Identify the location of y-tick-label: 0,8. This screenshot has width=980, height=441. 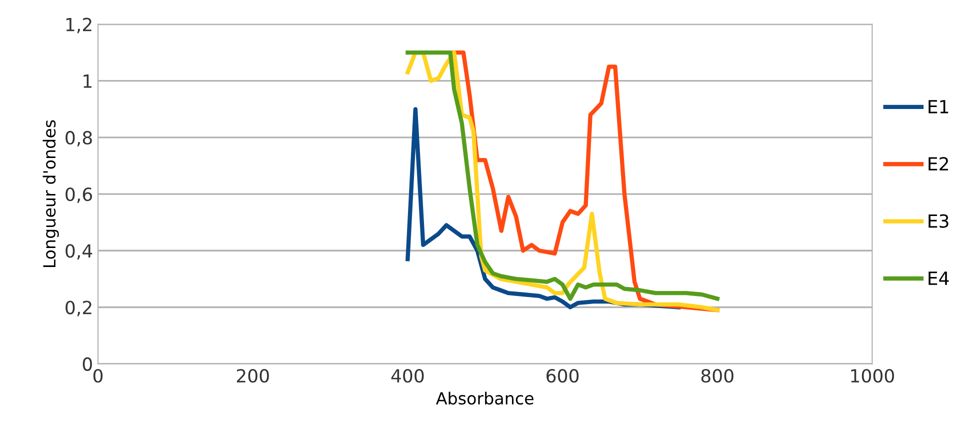
(79, 138).